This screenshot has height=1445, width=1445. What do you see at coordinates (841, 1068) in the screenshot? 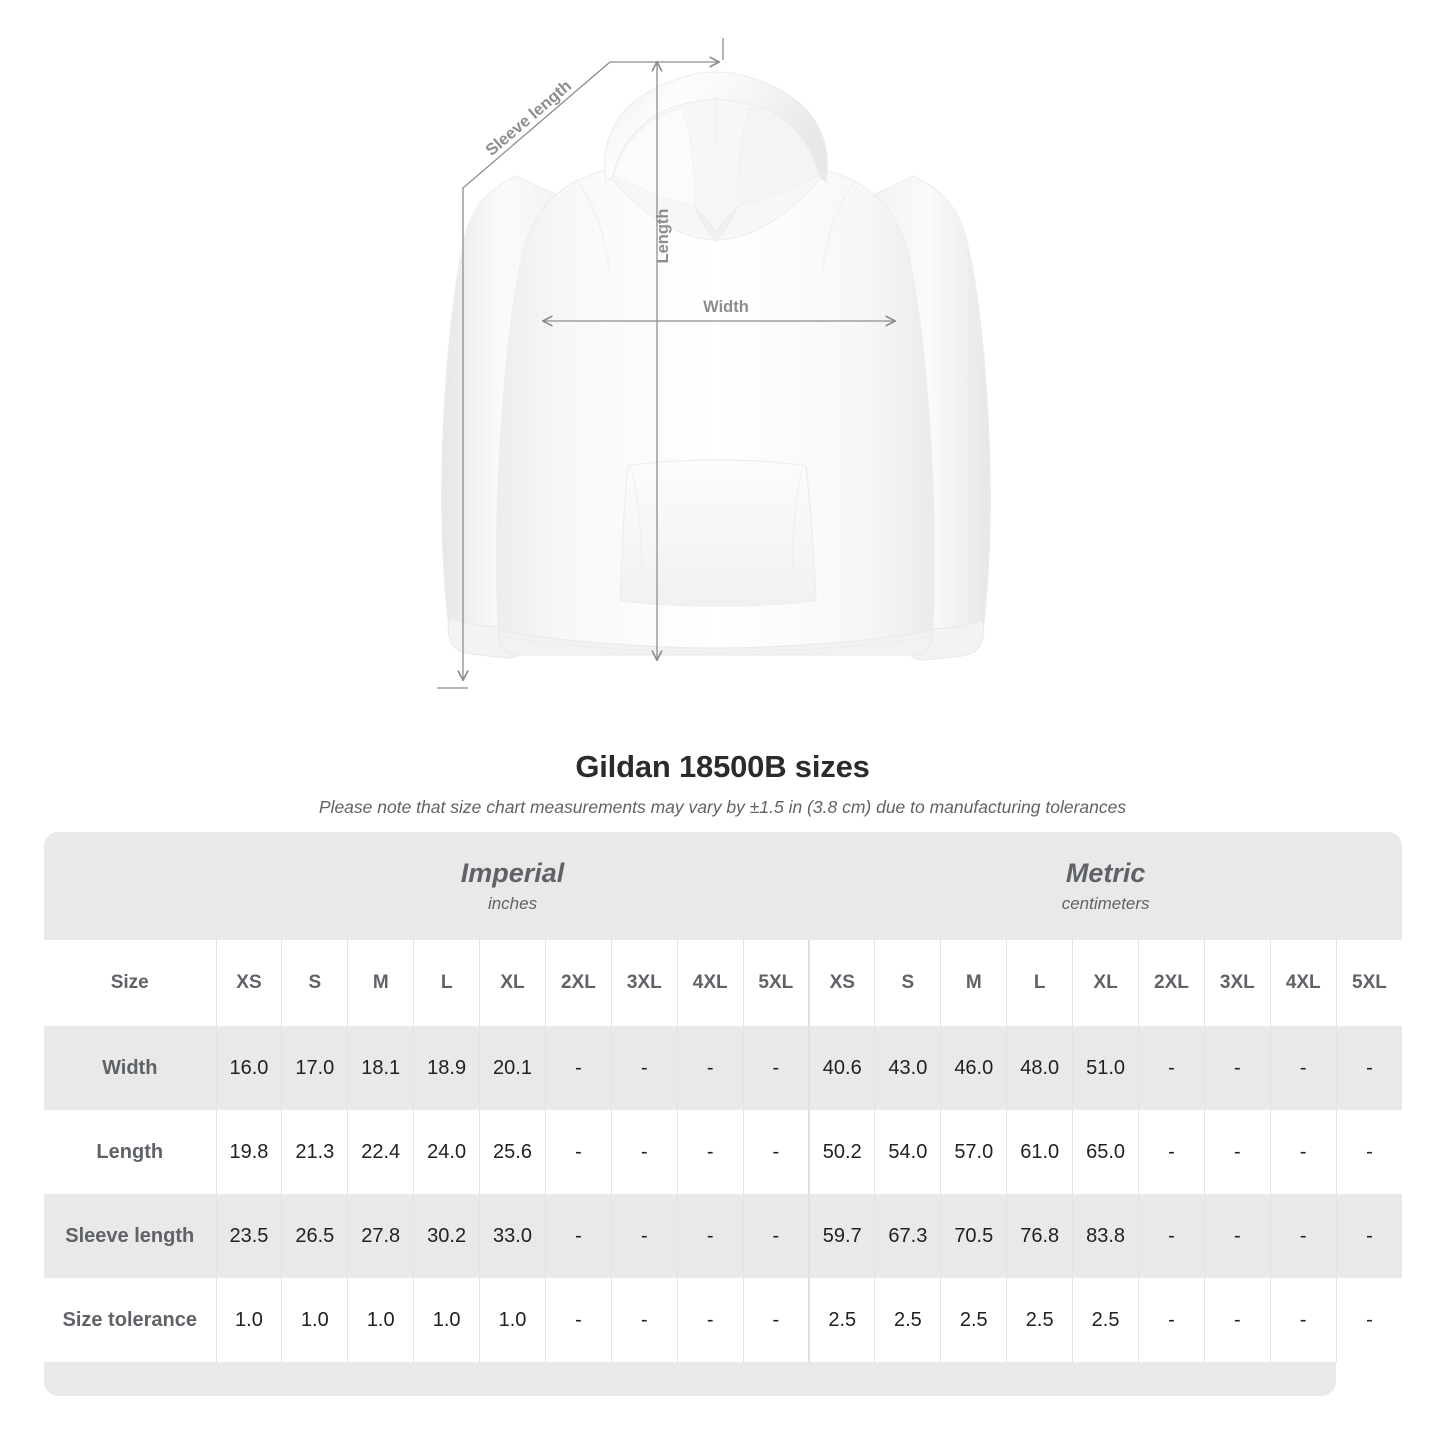
I see `cell-width-metric-xs: 40.6` at bounding box center [841, 1068].